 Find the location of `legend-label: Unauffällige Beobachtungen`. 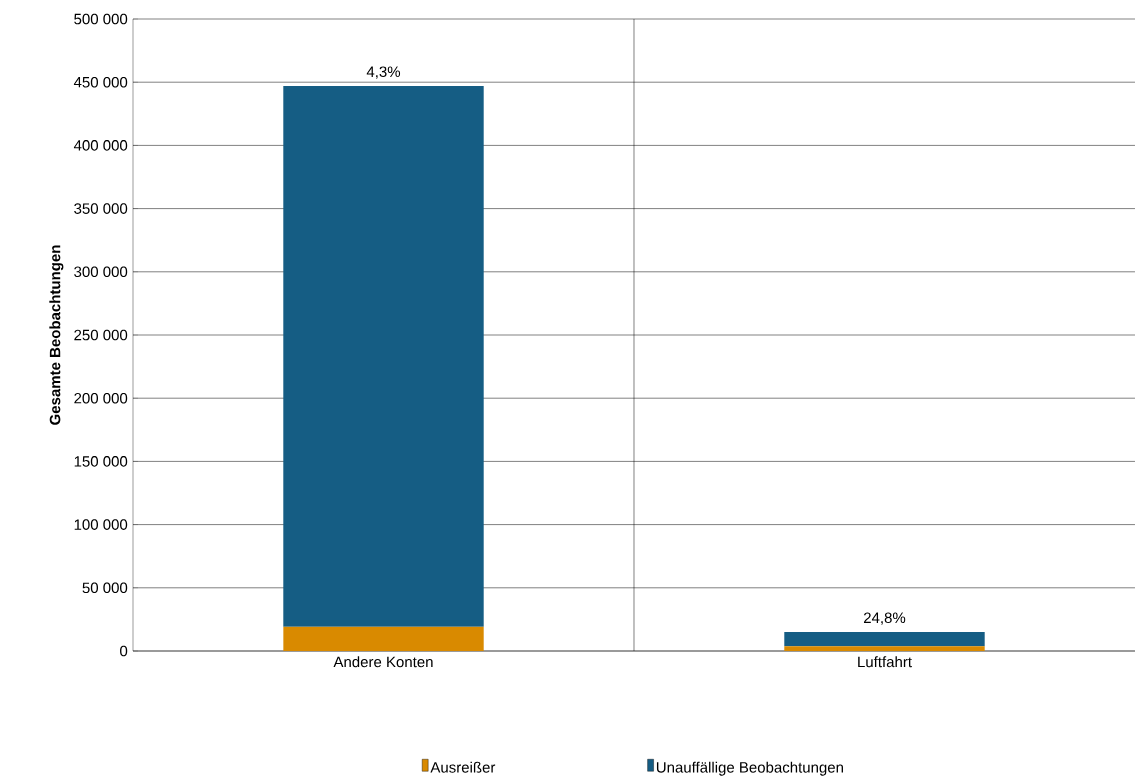

legend-label: Unauffällige Beobachtungen is located at coordinates (749, 768).